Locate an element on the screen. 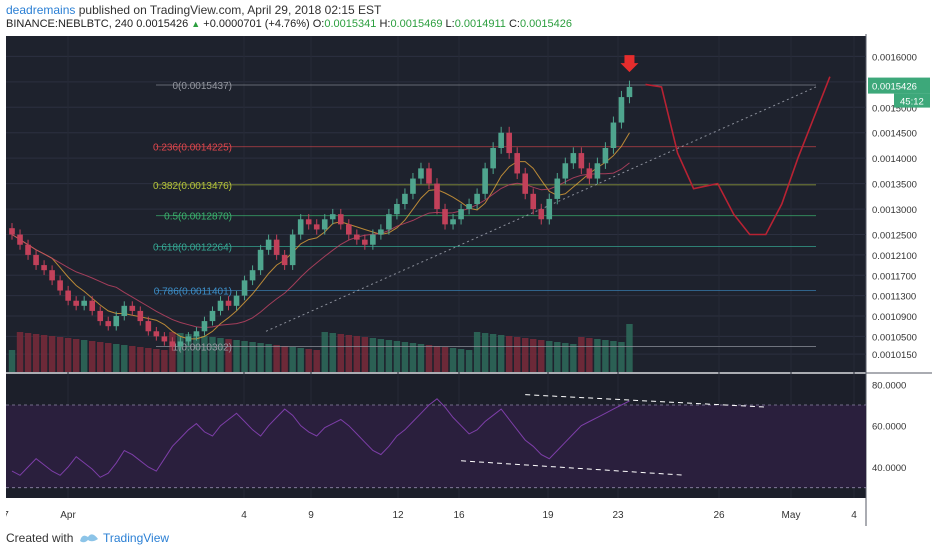 Image resolution: width=932 pixels, height=550 pixels. price-tick-label: 0.0010500 is located at coordinates (894, 337).